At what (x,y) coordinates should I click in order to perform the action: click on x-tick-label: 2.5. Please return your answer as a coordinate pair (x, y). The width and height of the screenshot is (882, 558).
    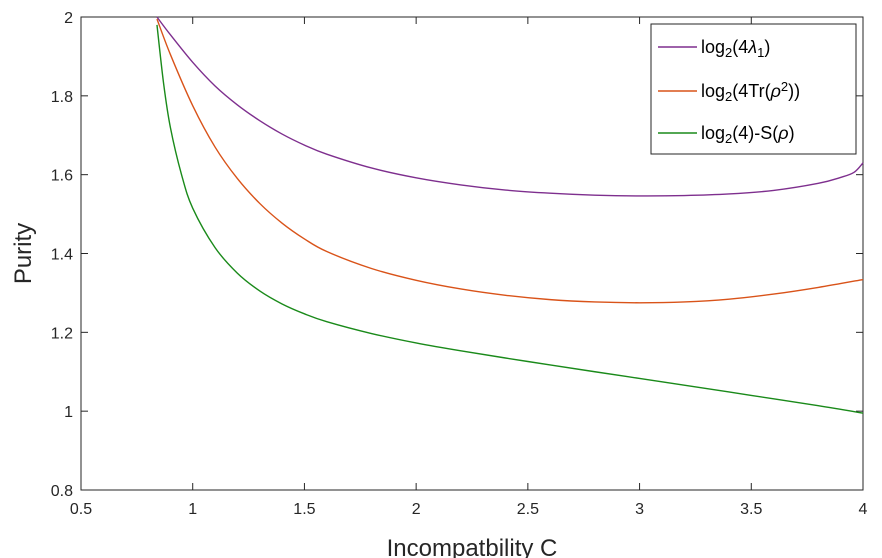
    Looking at the image, I should click on (528, 509).